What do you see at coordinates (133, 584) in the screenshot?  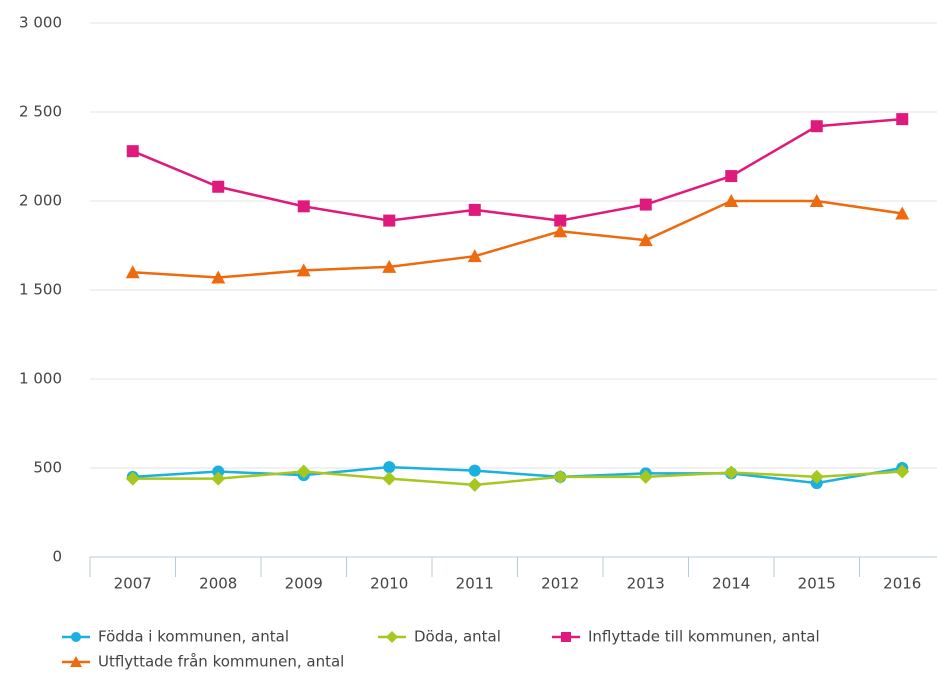 I see `x-tick-label: 2007` at bounding box center [133, 584].